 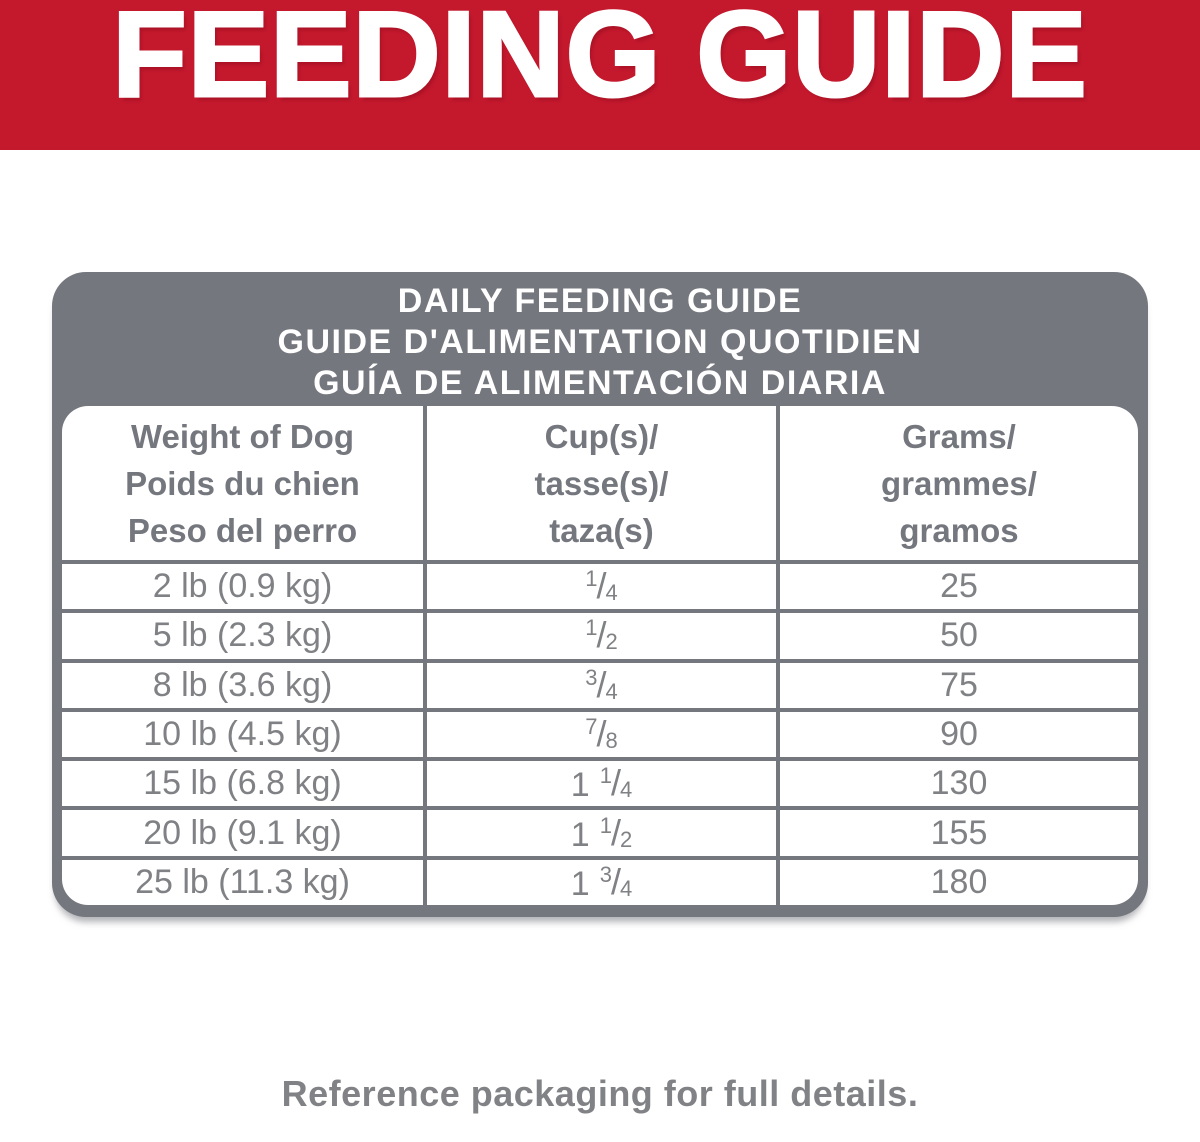 I want to click on weight-cell: 20 lb (9.1 kg), so click(x=242, y=832).